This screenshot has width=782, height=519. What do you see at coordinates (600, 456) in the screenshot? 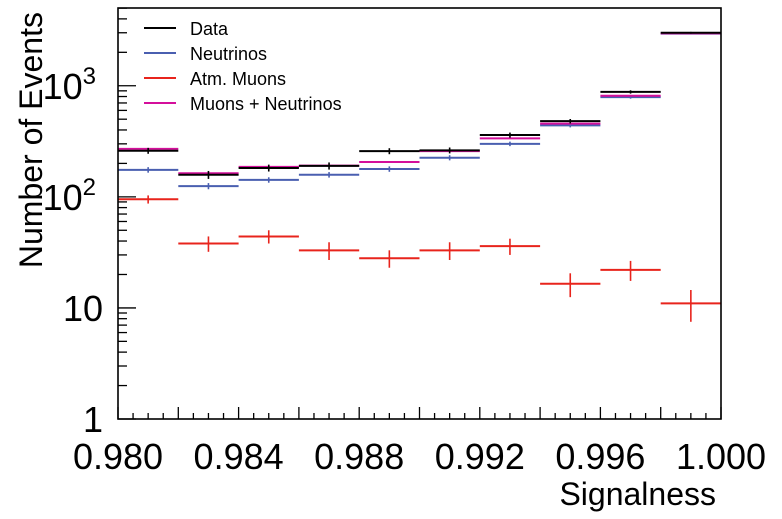
I see `x-tick-label: 0.996` at bounding box center [600, 456].